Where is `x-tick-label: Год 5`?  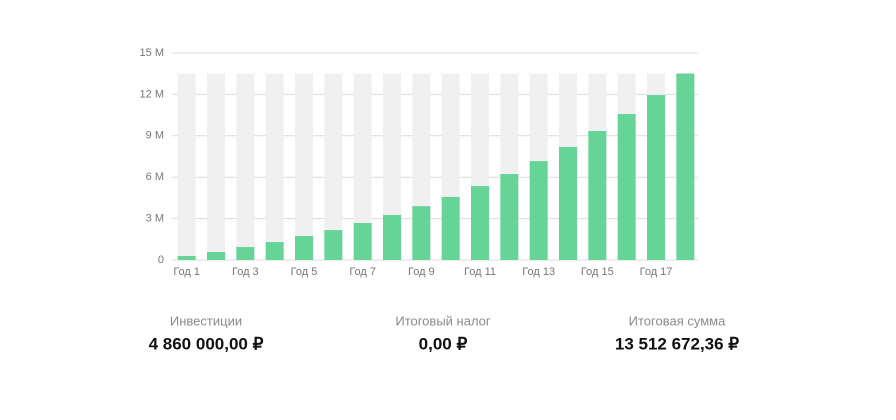
x-tick-label: Год 5 is located at coordinates (304, 272).